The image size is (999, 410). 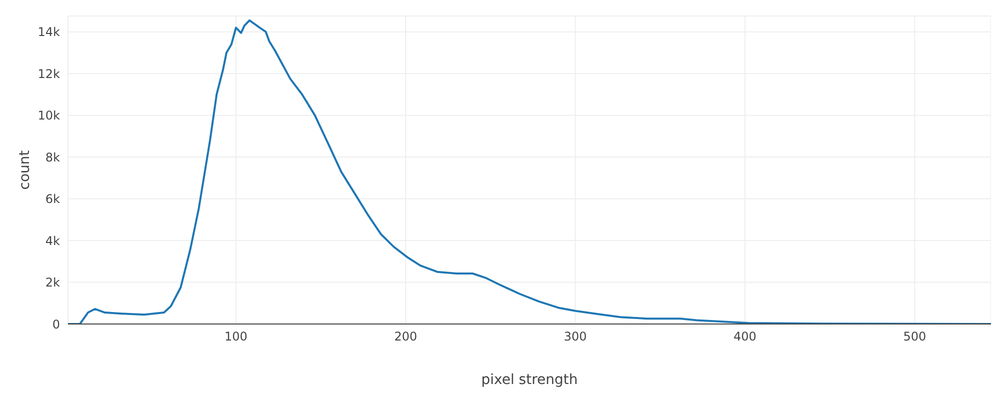 What do you see at coordinates (49, 73) in the screenshot?
I see `y-tick-label: 12k` at bounding box center [49, 73].